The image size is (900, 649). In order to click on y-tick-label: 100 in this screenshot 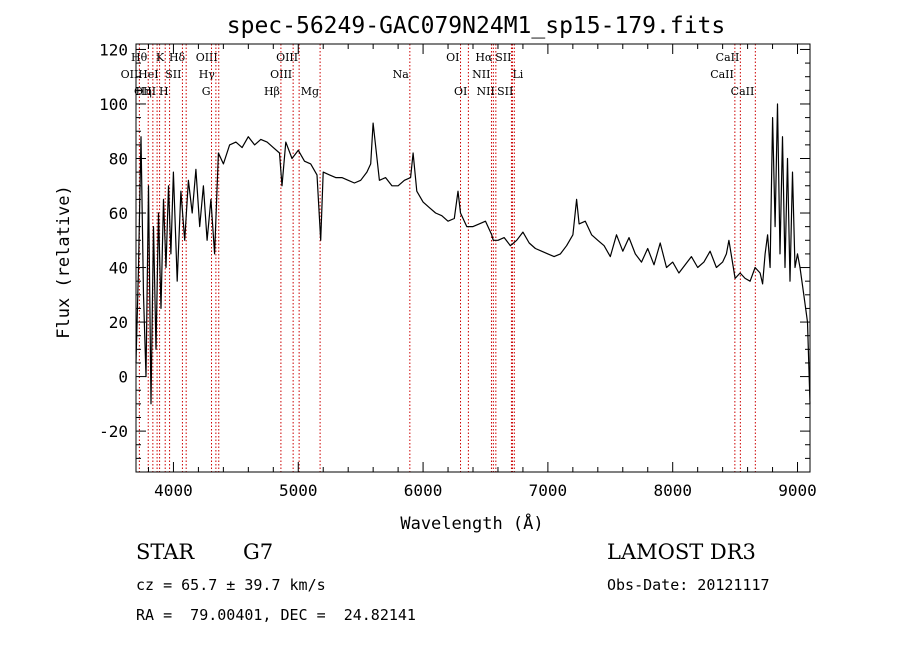, I will do `click(113, 104)`.